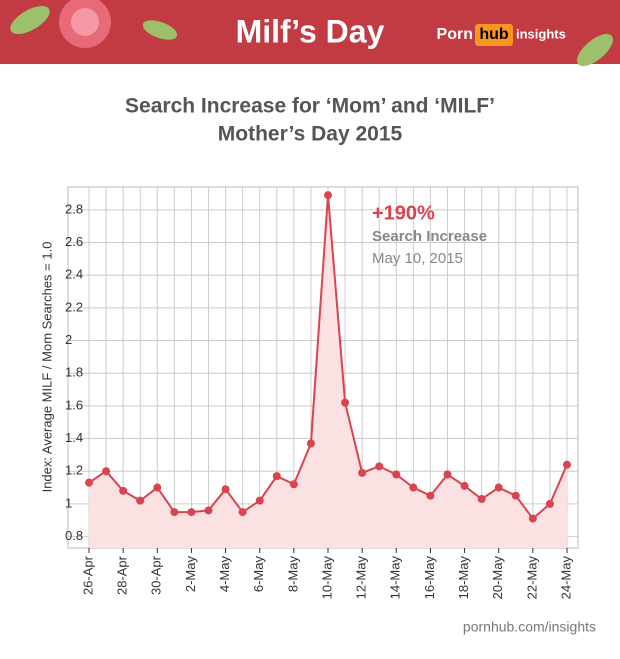 The image size is (620, 659). What do you see at coordinates (429, 236) in the screenshot?
I see `annotation: Search Increase` at bounding box center [429, 236].